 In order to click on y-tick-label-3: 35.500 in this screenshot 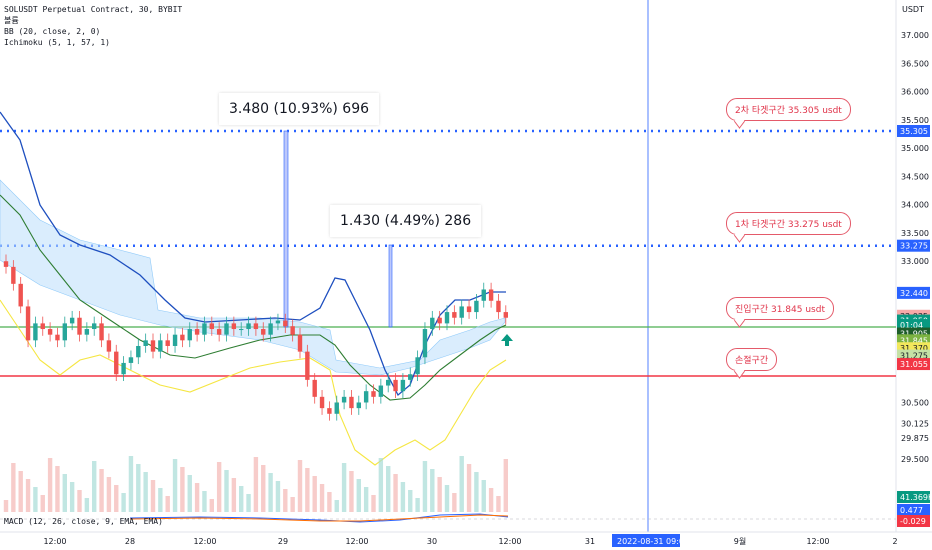, I will do `click(915, 120)`.